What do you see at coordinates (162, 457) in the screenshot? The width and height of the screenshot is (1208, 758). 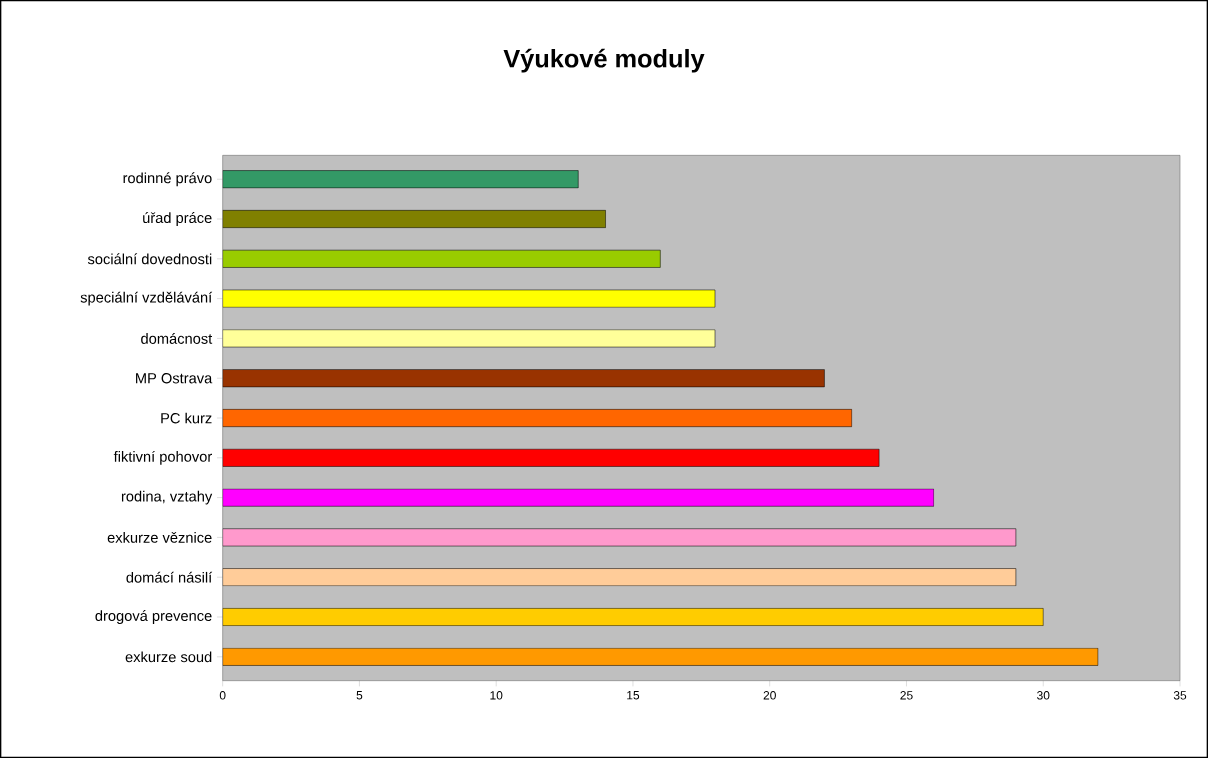 I see `y-tick-label: fiktivní pohovor` at bounding box center [162, 457].